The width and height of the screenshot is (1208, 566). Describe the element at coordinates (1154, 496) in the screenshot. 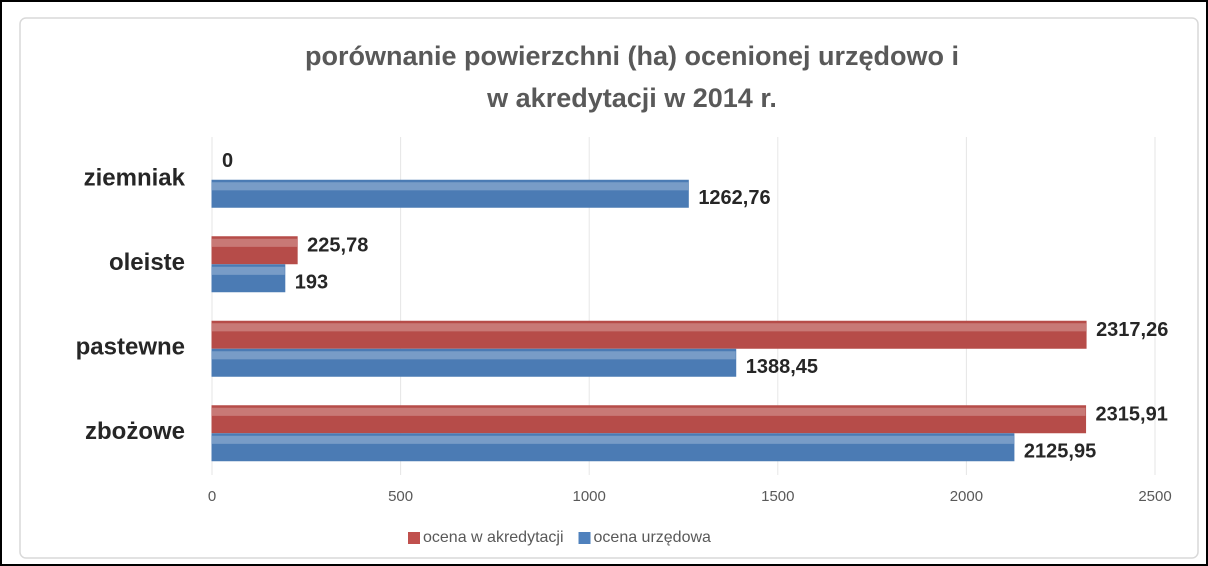

I see `x-tick-label: 2500` at that location.